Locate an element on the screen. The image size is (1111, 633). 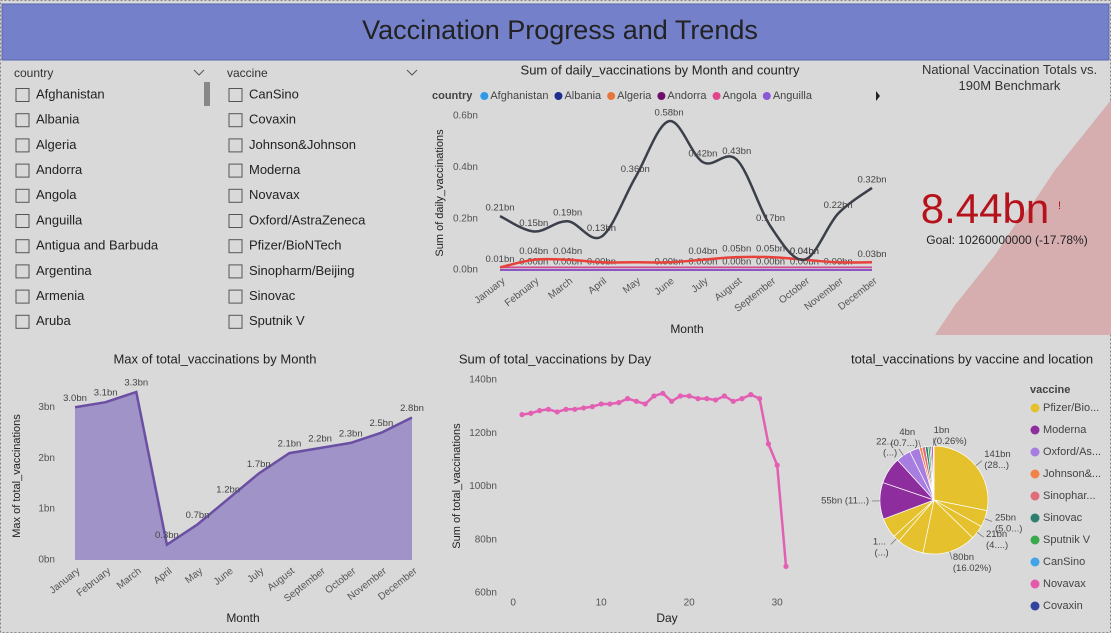
slicer-item: CanSino is located at coordinates (274, 93).